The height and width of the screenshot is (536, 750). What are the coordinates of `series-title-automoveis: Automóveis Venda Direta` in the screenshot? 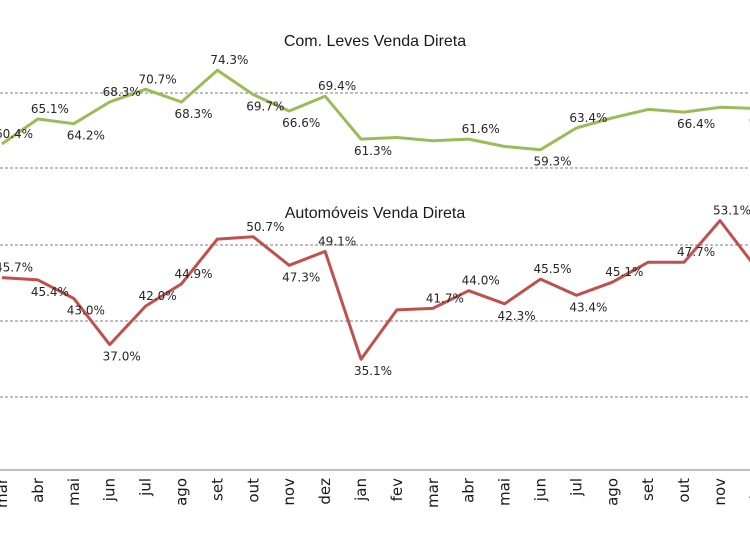 It's located at (375, 213).